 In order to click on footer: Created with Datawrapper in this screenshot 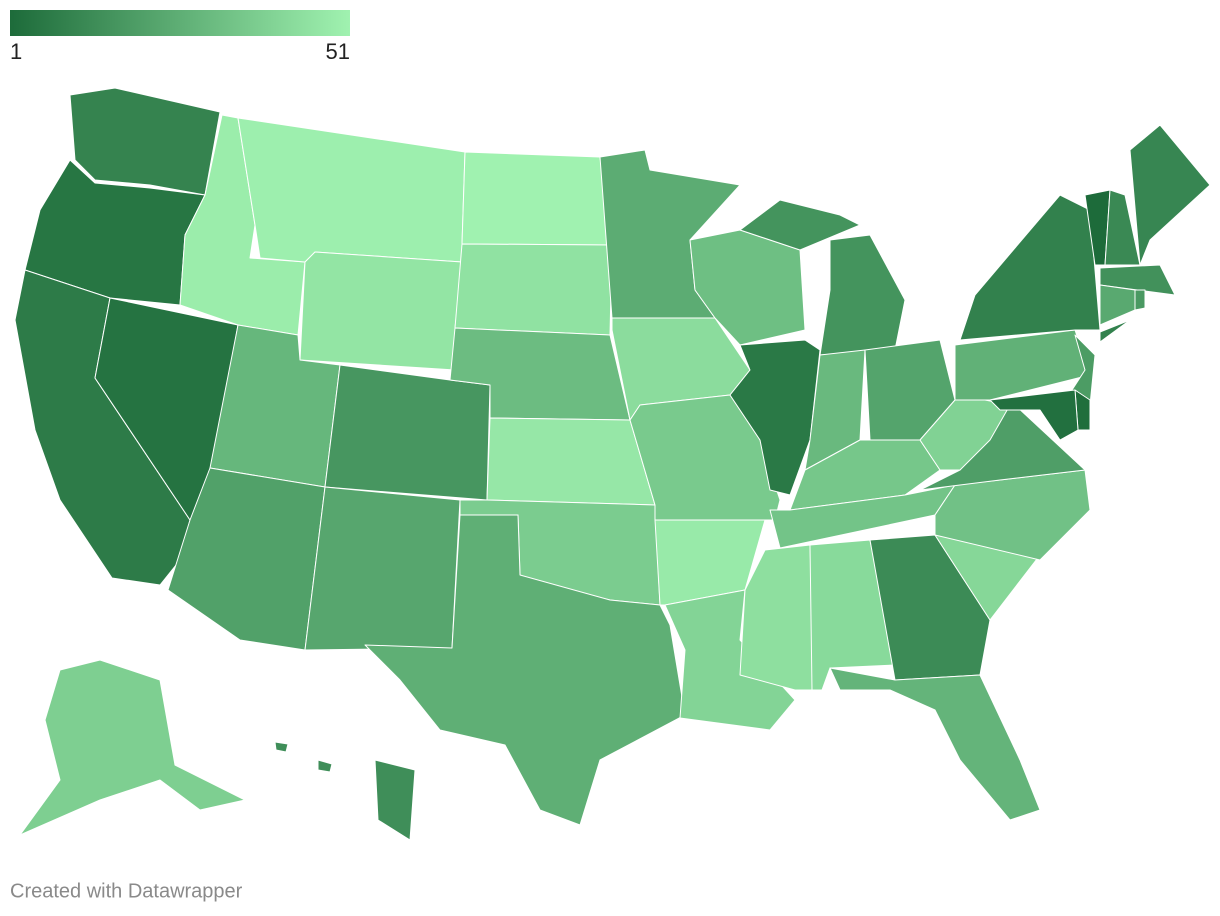, I will do `click(126, 891)`.